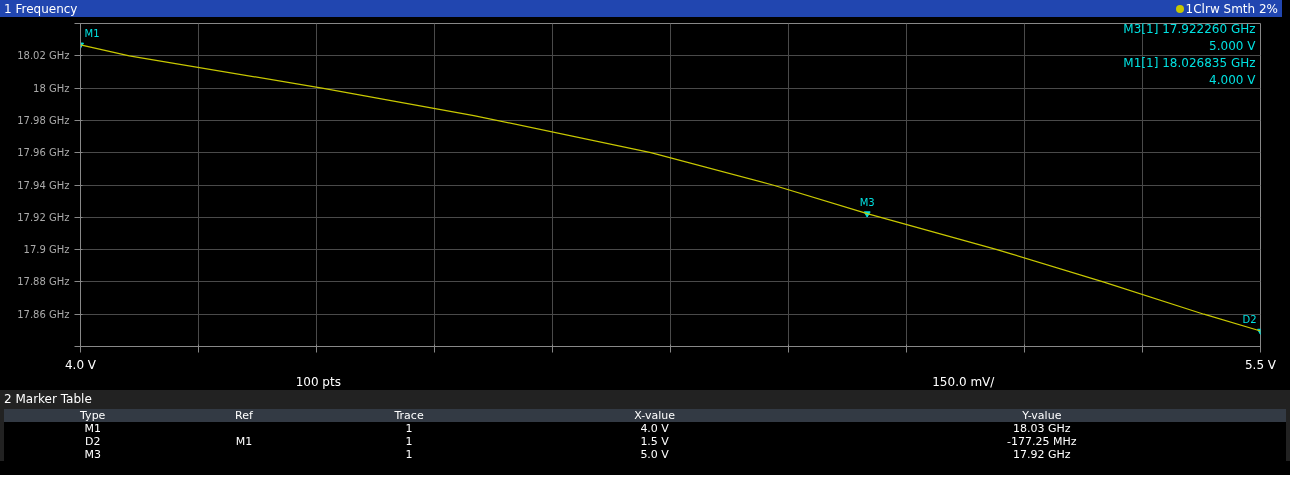 The height and width of the screenshot is (480, 1290). Describe the element at coordinates (1233, 79) in the screenshot. I see `annotation: 4.000 V` at that location.